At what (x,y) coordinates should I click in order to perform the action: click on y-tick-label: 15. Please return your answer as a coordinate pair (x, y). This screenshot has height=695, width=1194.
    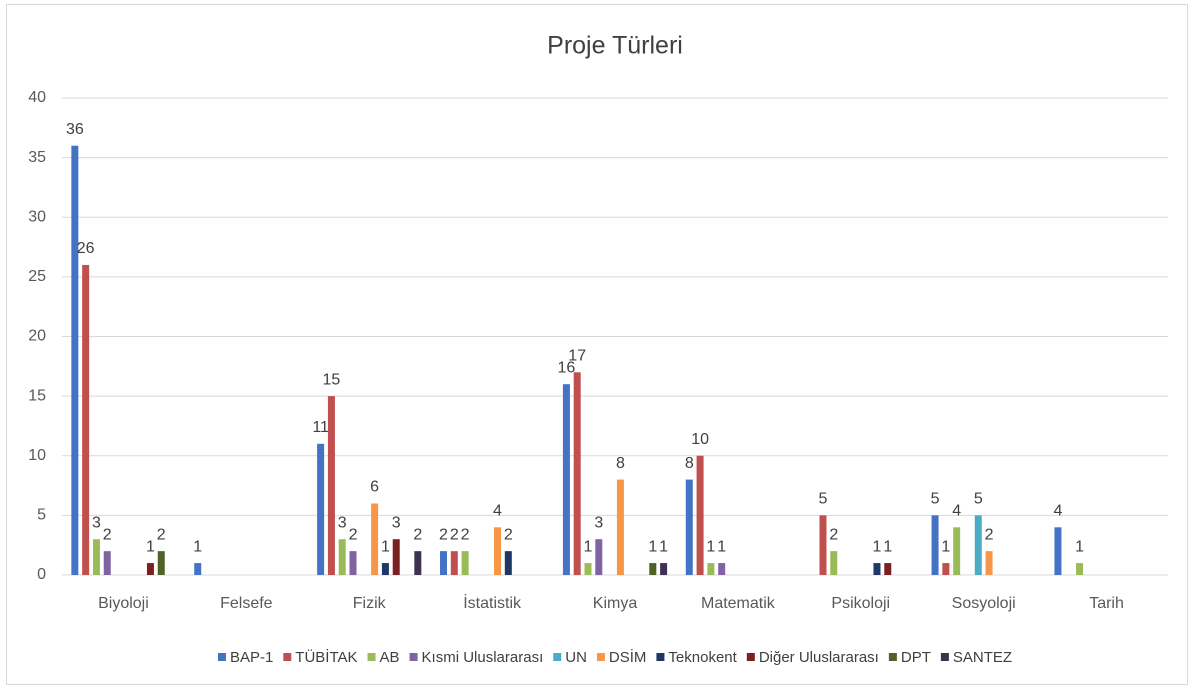
    Looking at the image, I should click on (37, 395).